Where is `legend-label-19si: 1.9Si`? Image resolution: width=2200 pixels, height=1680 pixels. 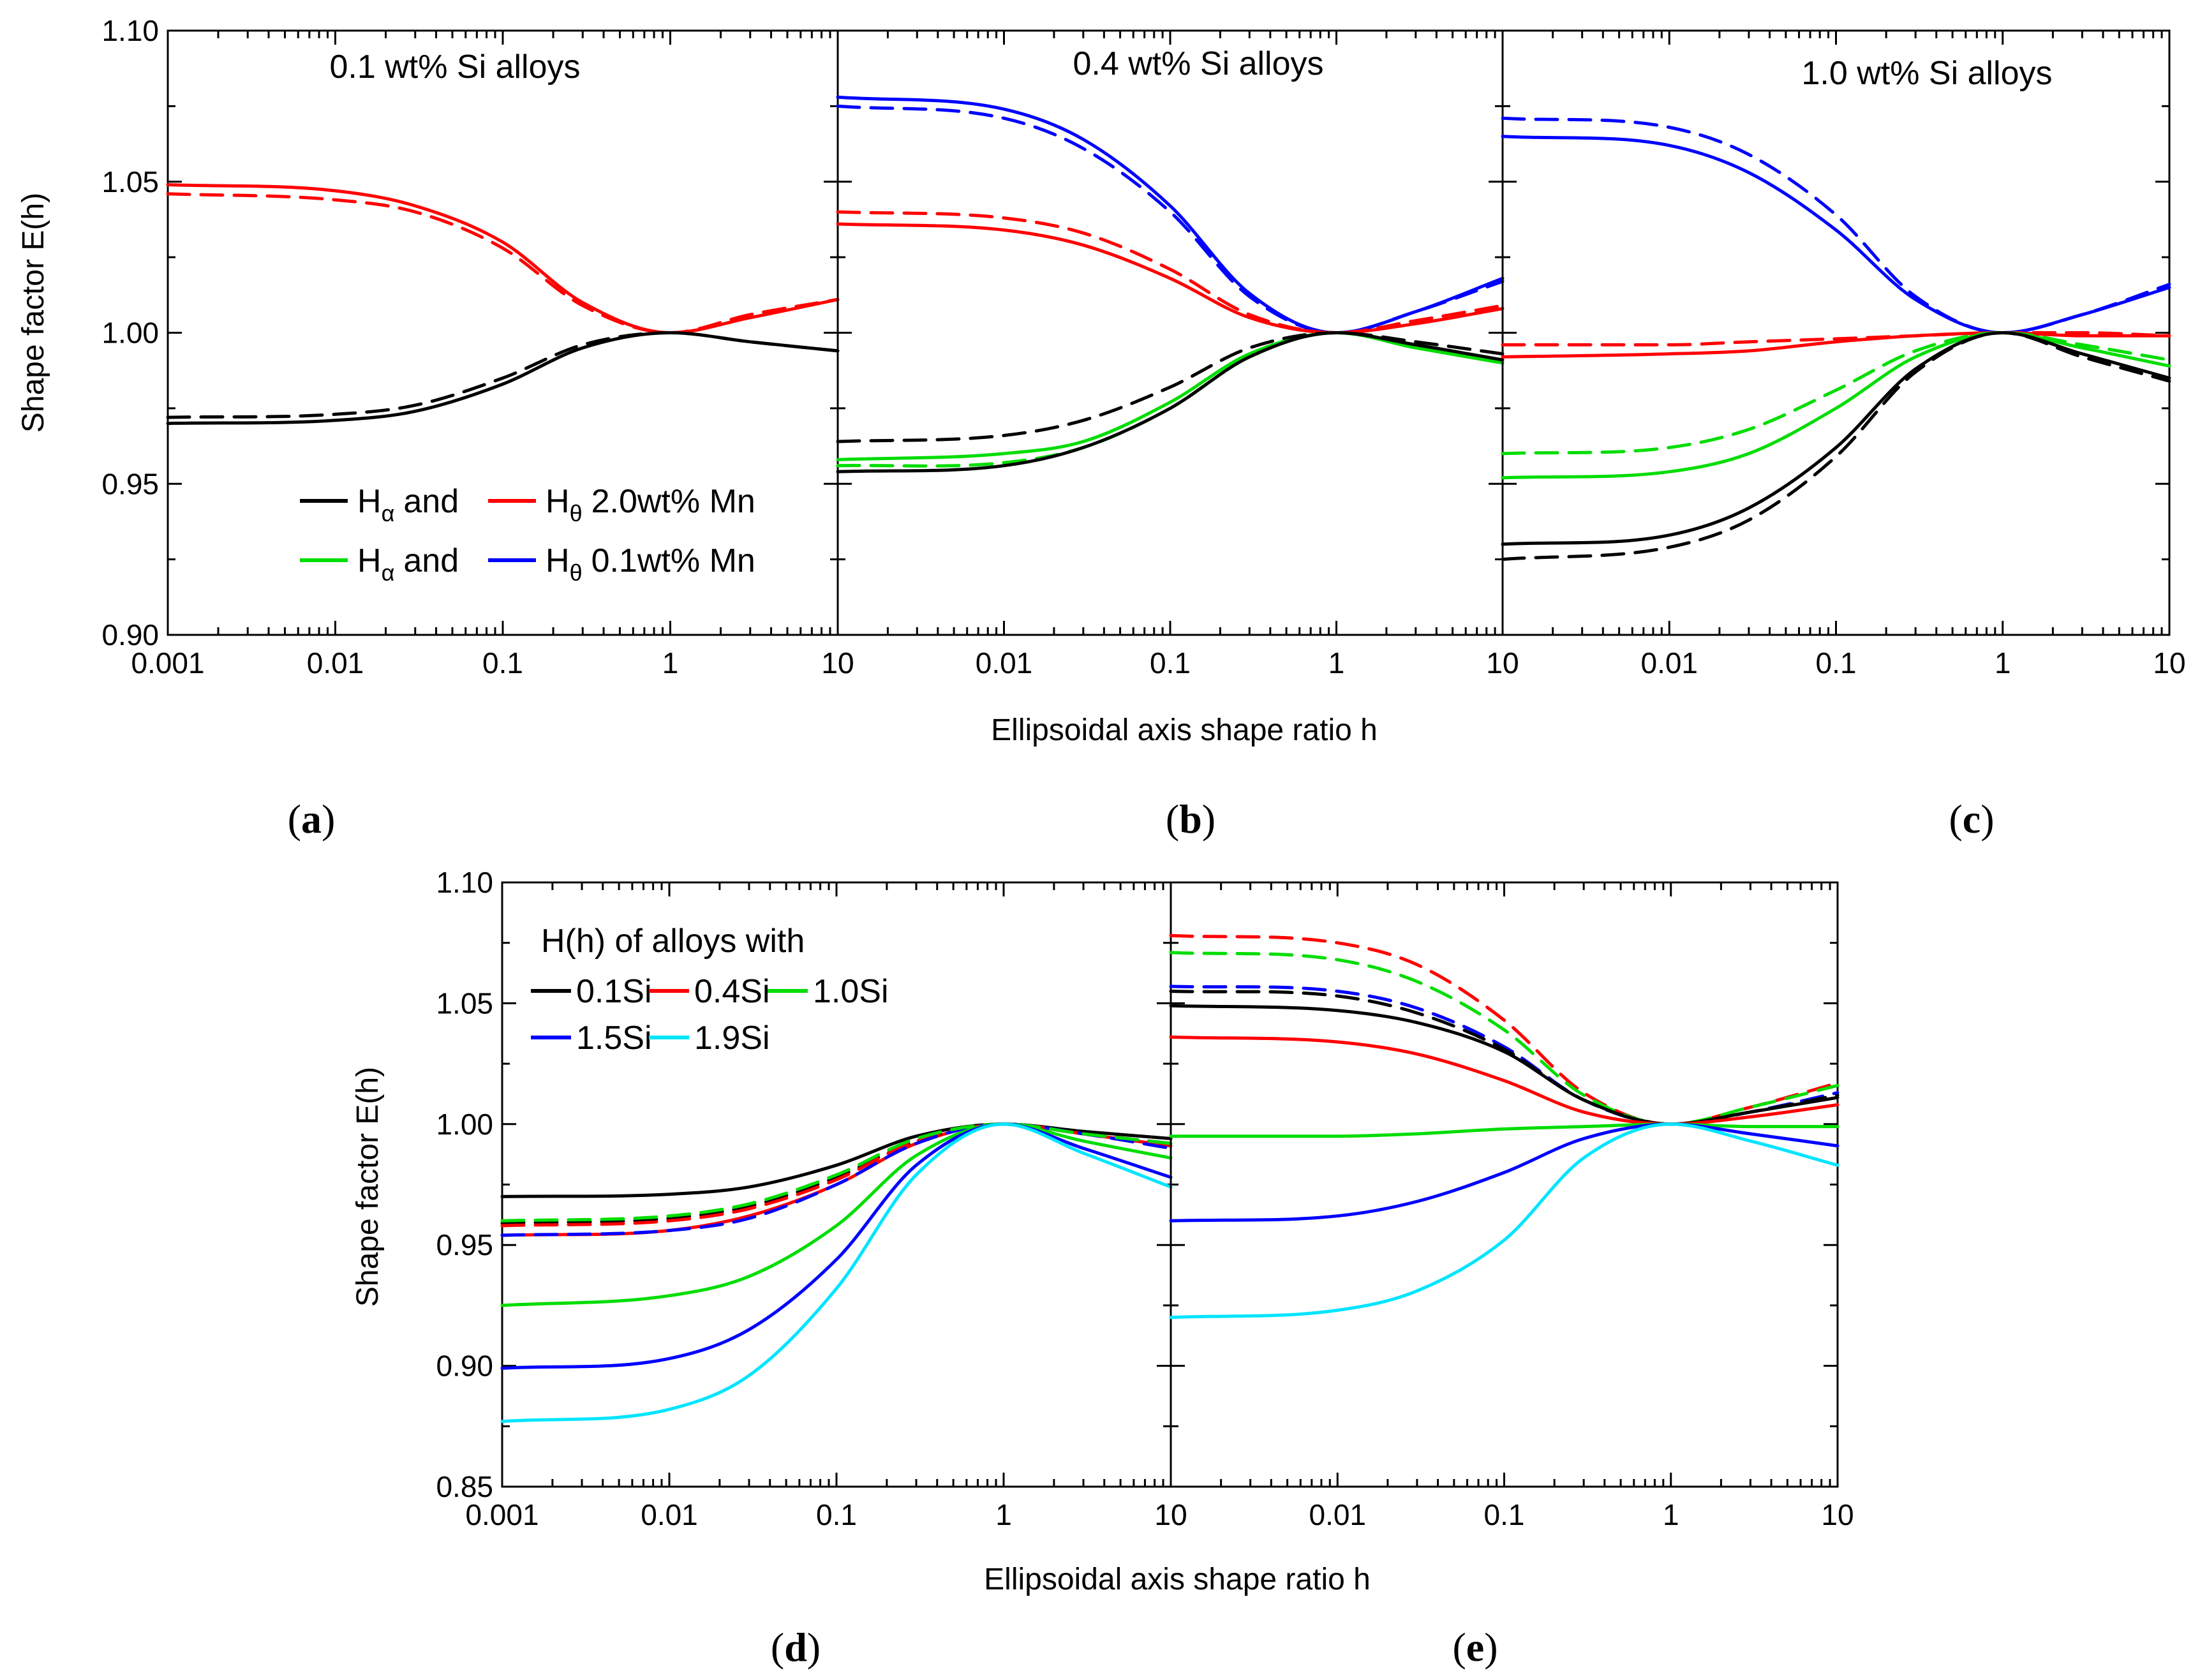
legend-label-19si: 1.9Si is located at coordinates (732, 1038).